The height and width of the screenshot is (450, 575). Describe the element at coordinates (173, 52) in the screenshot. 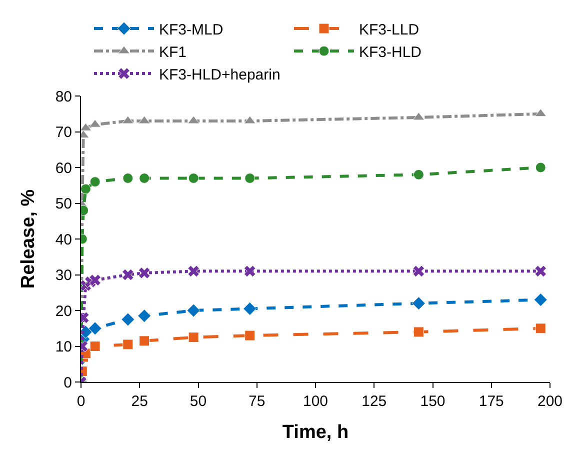

I see `legend-label: KF1` at that location.